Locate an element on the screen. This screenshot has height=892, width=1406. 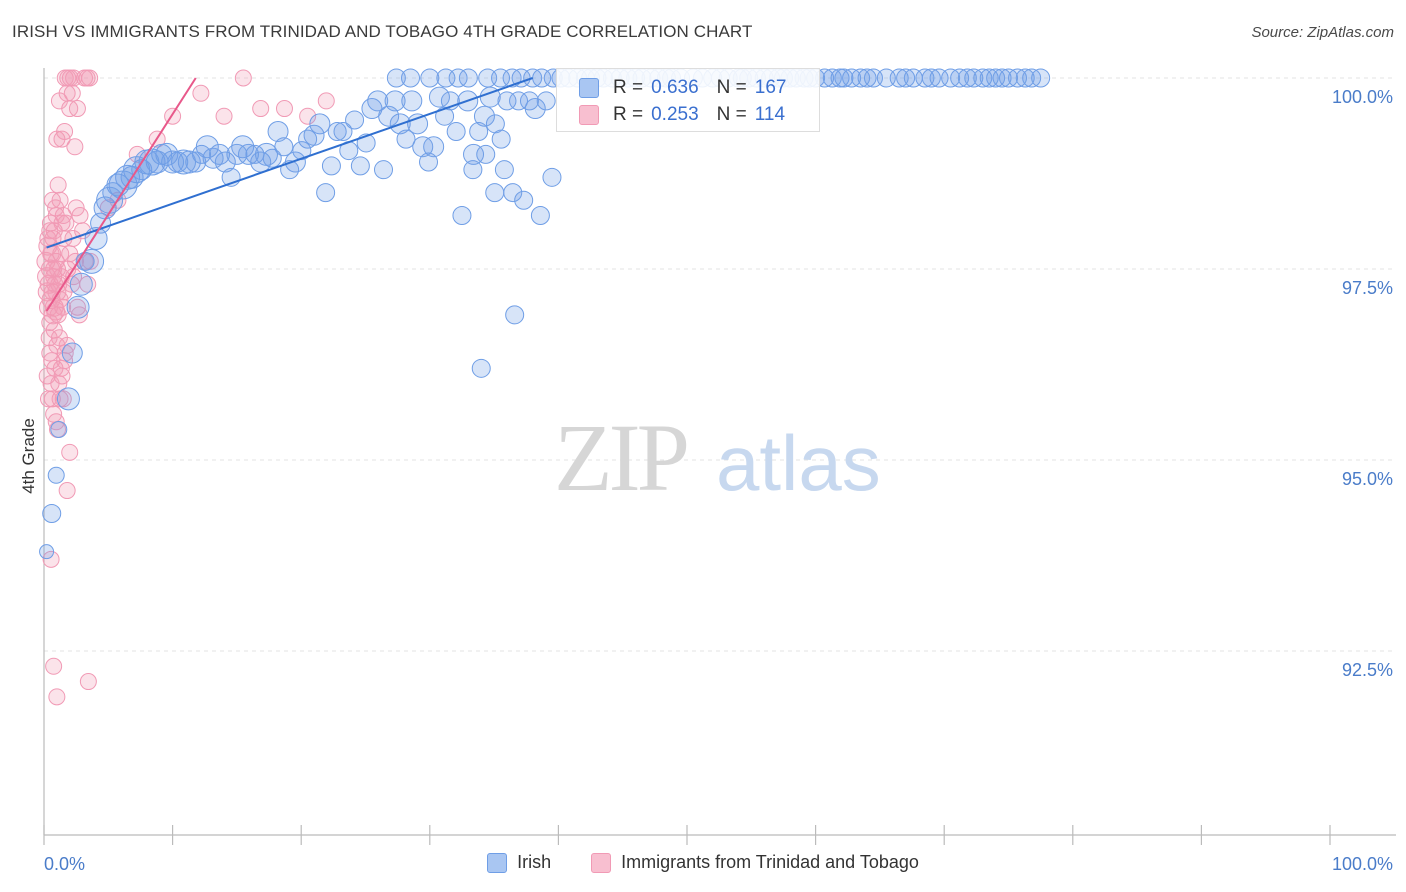
irish-n-value: 167 is located at coordinates (770, 87).